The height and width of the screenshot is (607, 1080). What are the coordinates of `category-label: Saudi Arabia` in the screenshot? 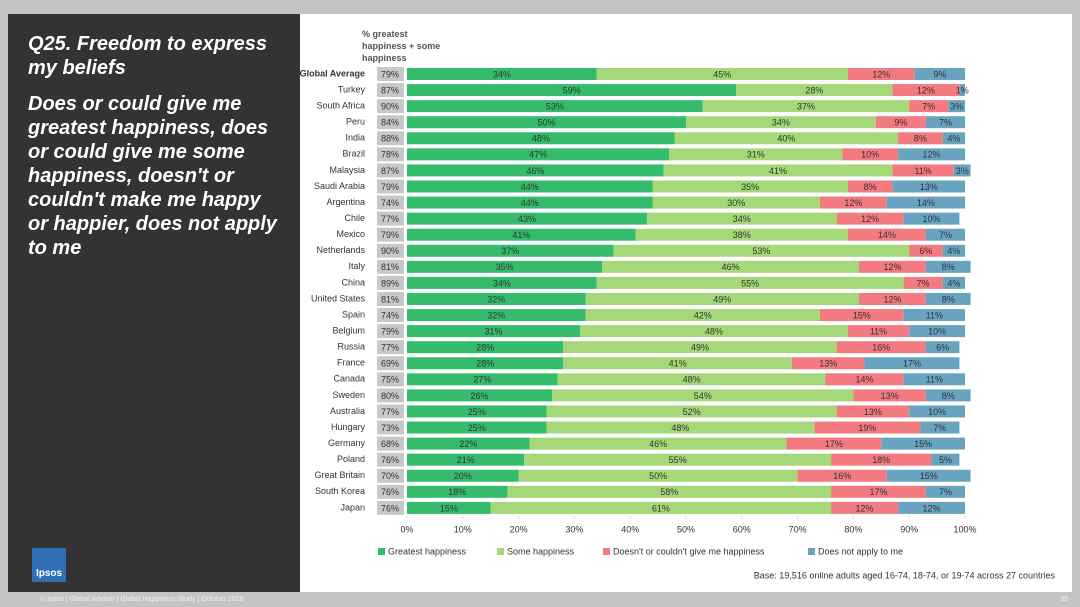 It's located at (339, 186).